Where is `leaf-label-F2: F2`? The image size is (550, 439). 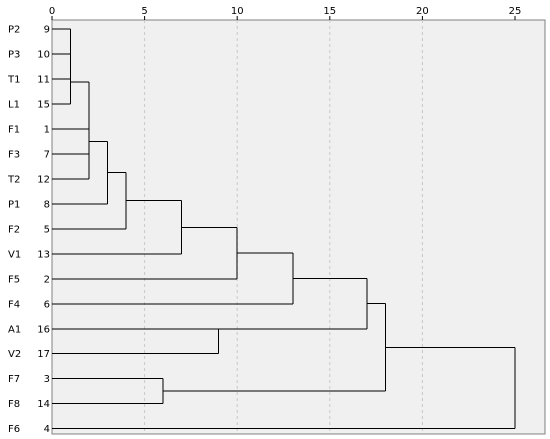 leaf-label-F2: F2 is located at coordinates (14, 229).